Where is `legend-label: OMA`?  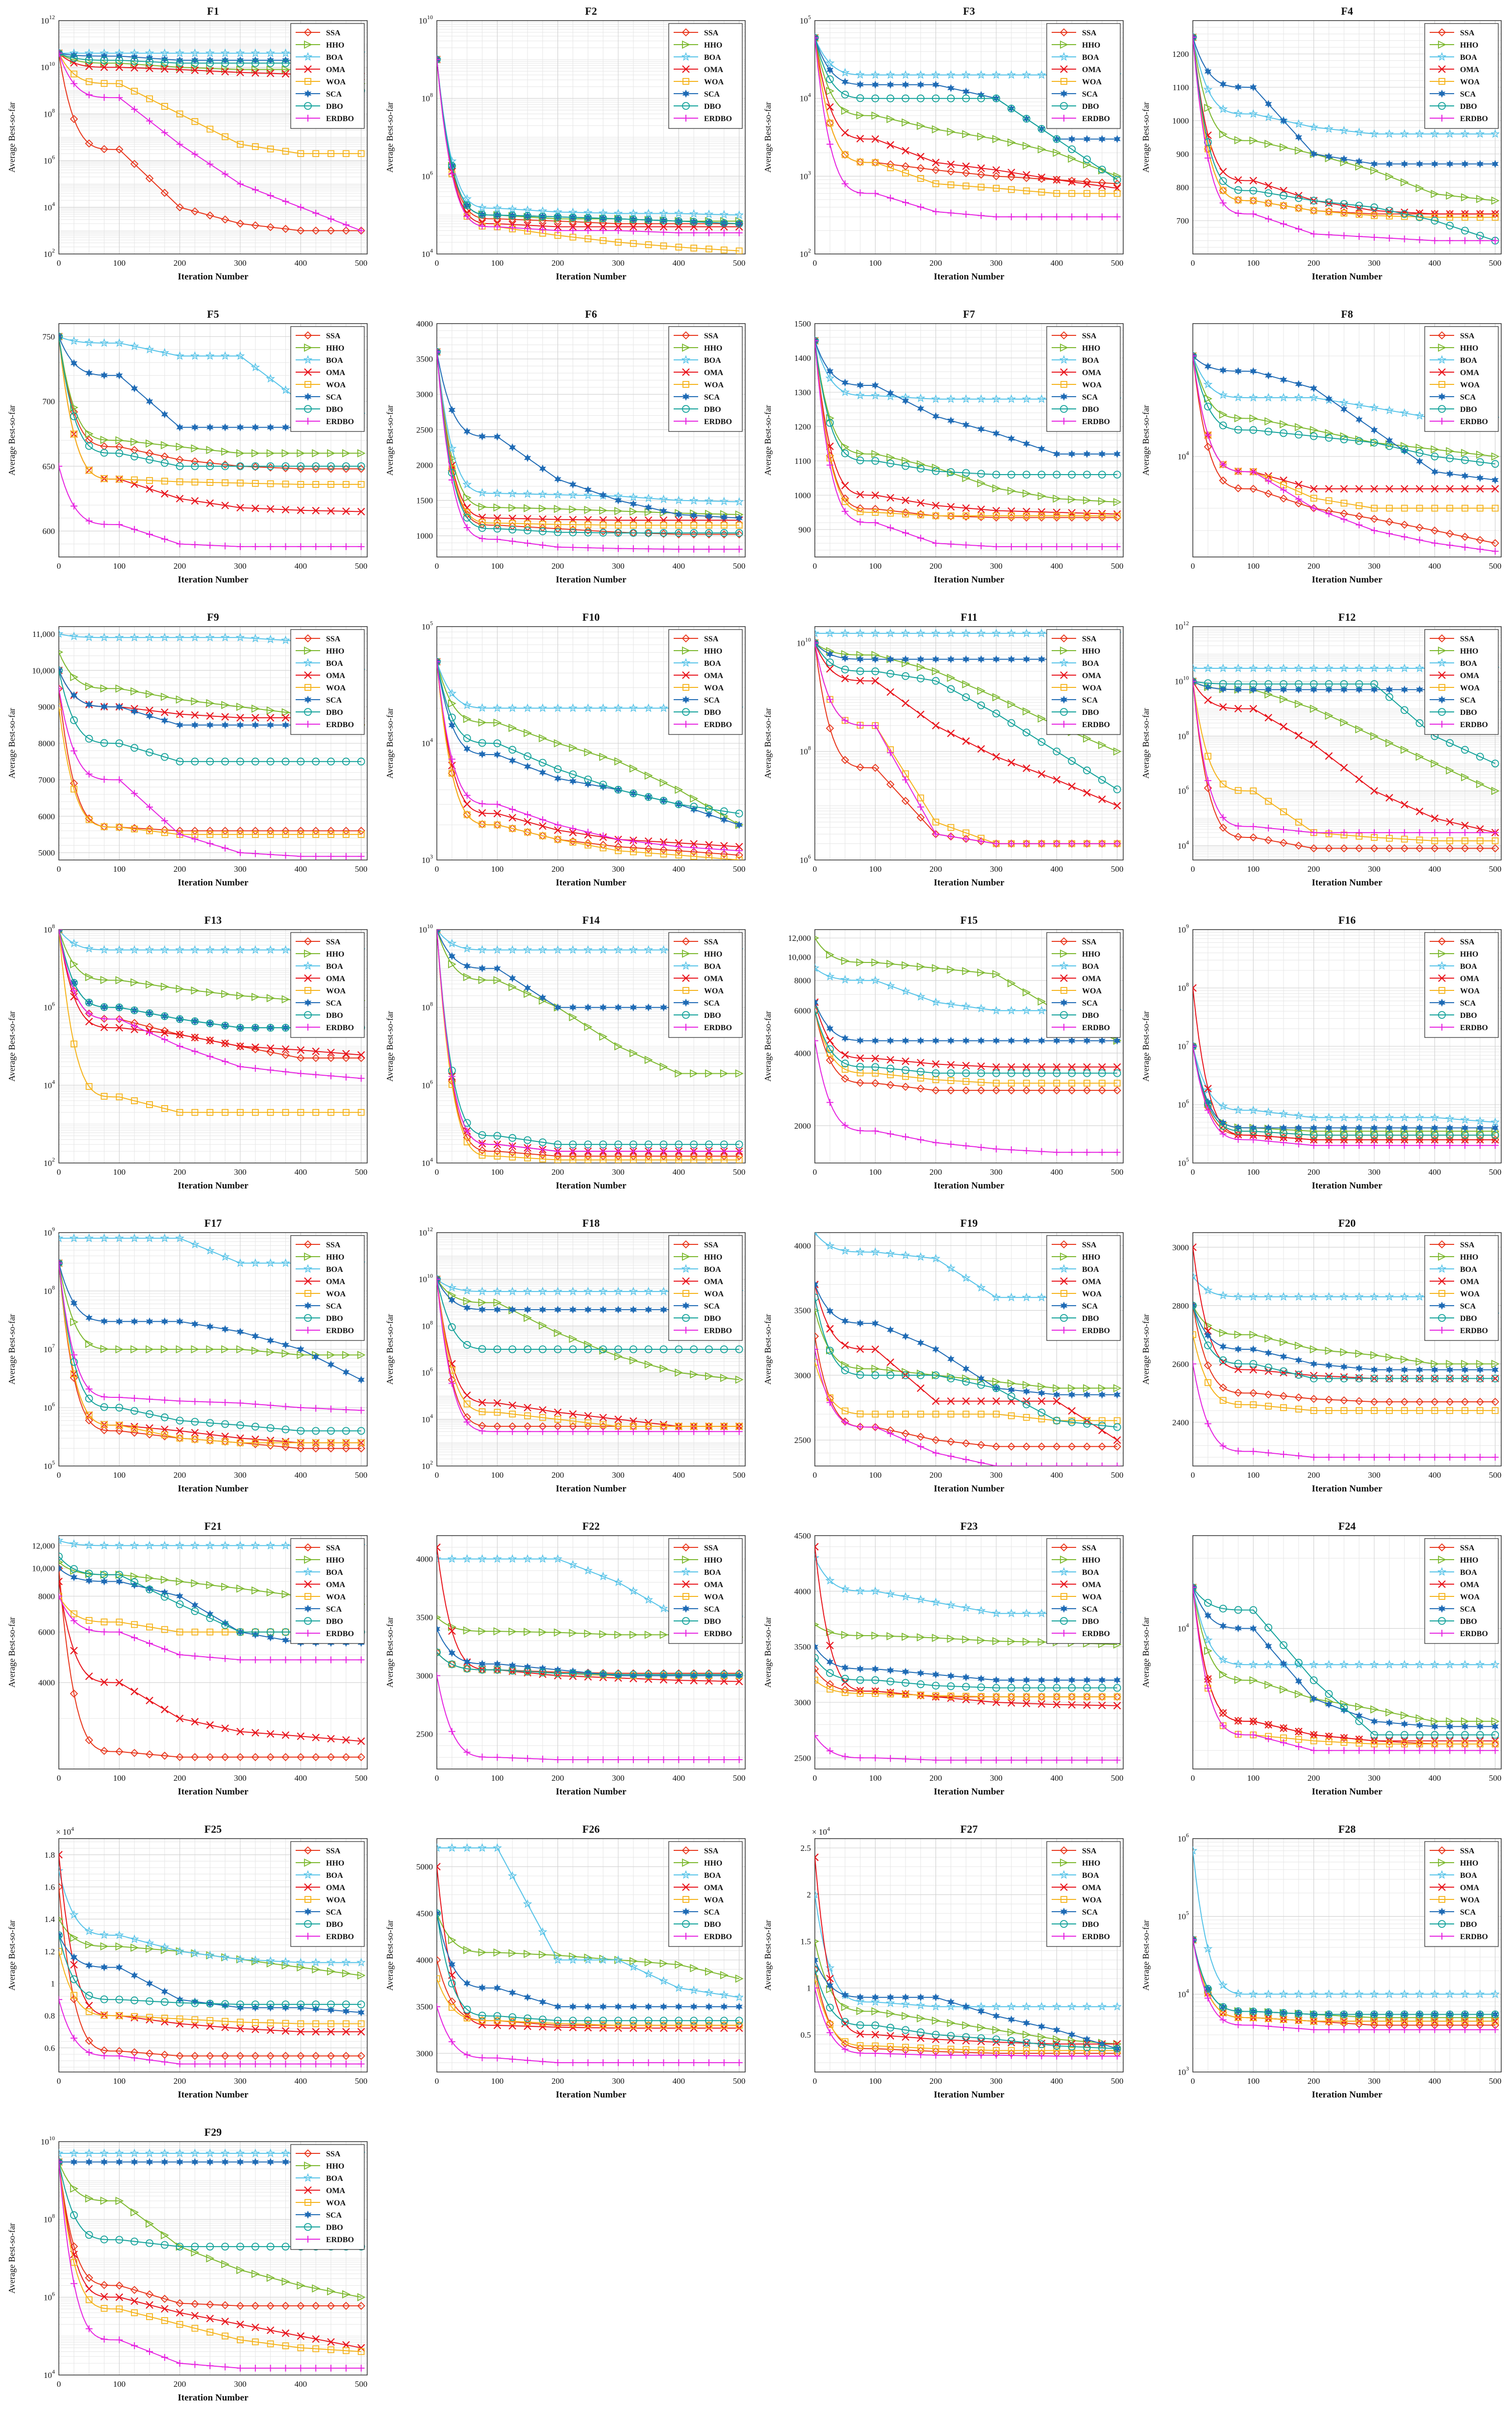 legend-label: OMA is located at coordinates (1092, 373).